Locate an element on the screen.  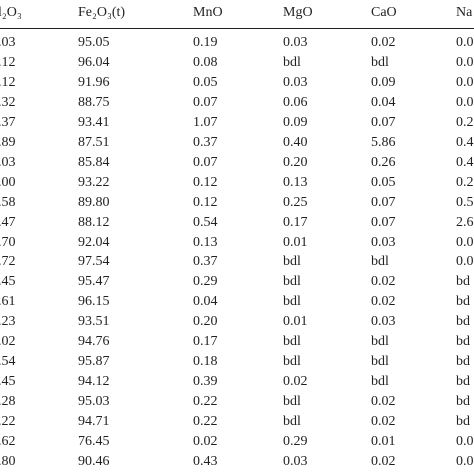
table-cell: 94.71 is located at coordinates (94, 422).